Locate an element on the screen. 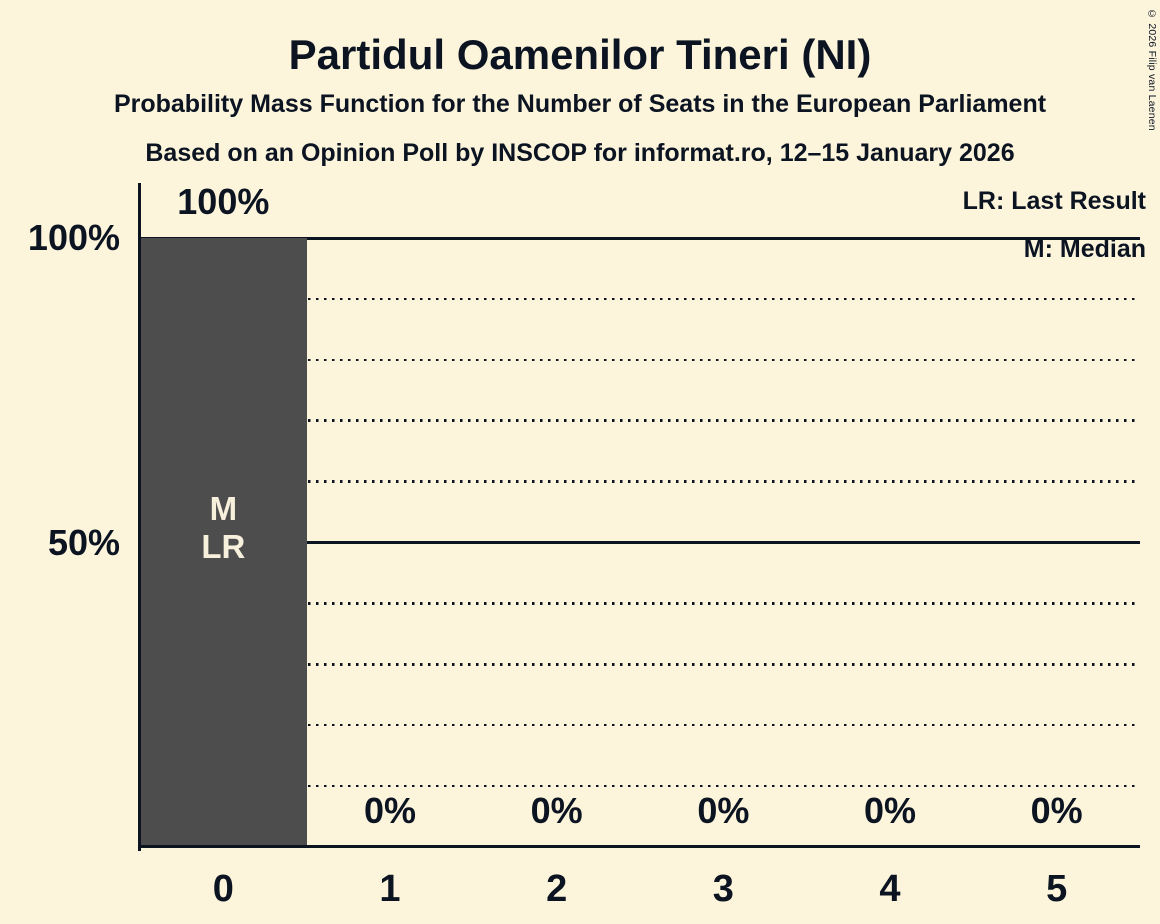 This screenshot has width=1160, height=924. gridline-50-percent is located at coordinates (640, 542).